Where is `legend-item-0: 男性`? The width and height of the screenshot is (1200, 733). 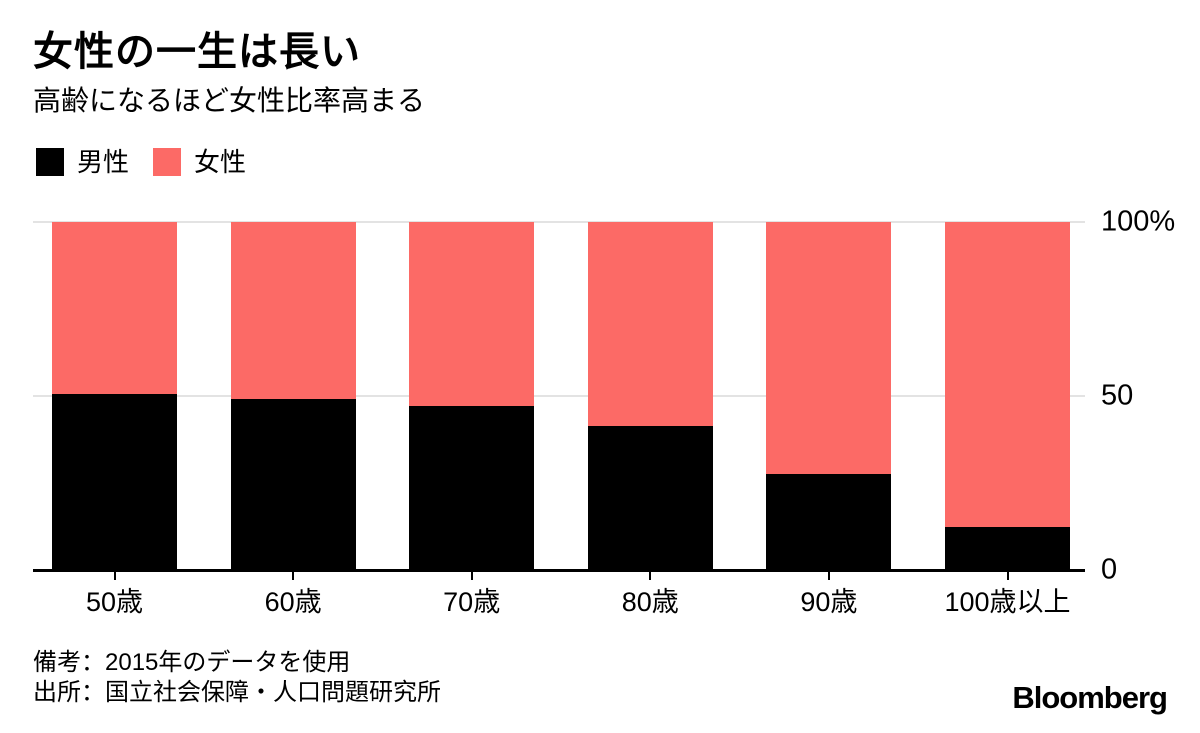 legend-item-0: 男性 is located at coordinates (82, 162).